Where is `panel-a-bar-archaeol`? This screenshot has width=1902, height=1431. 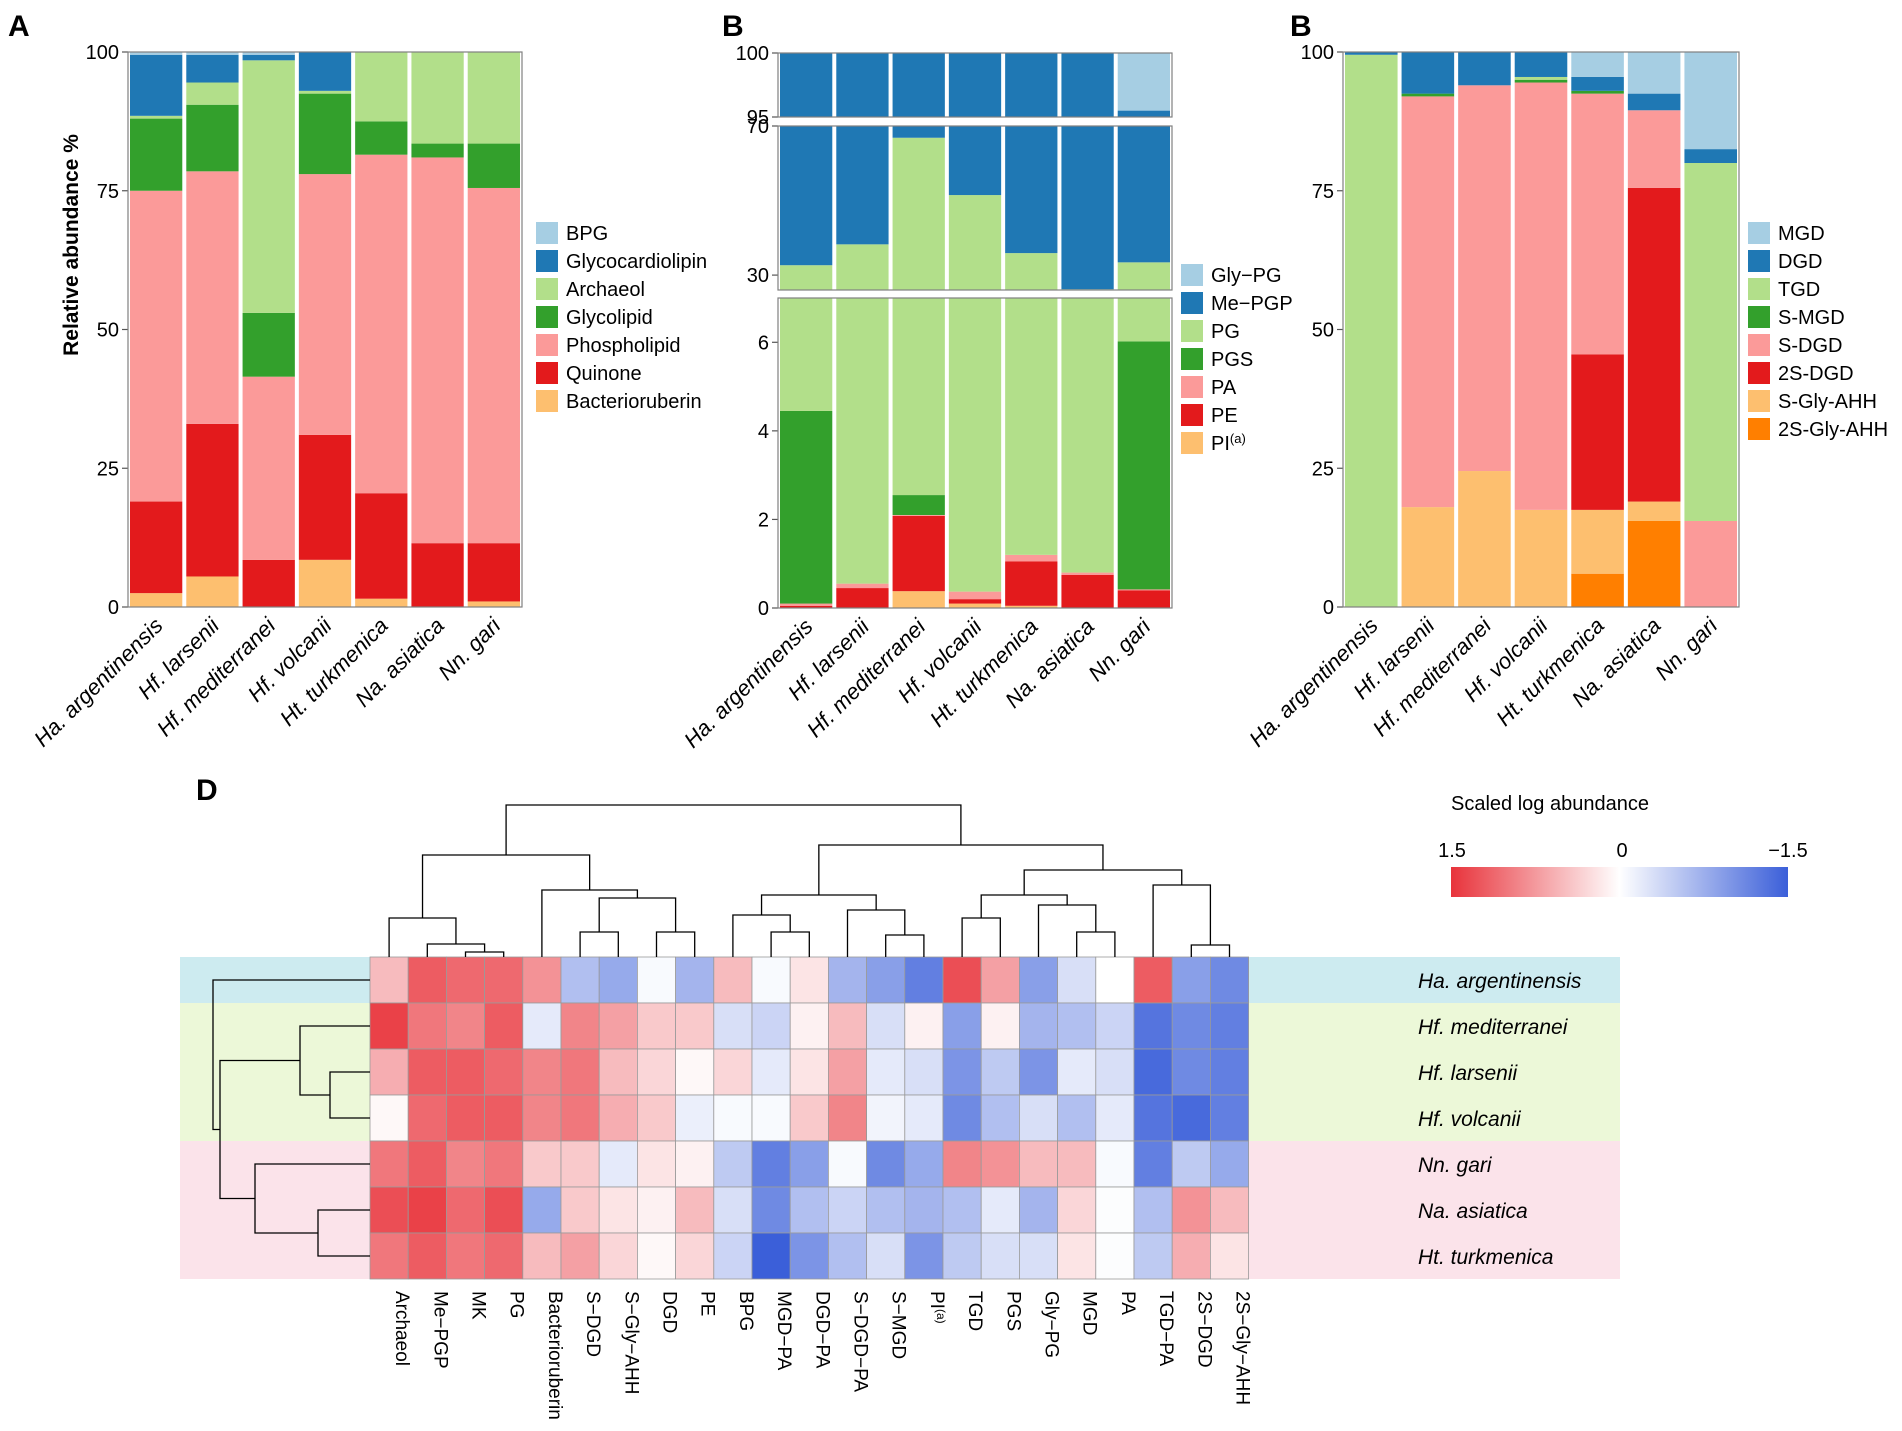 panel-a-bar-archaeol is located at coordinates (437, 98).